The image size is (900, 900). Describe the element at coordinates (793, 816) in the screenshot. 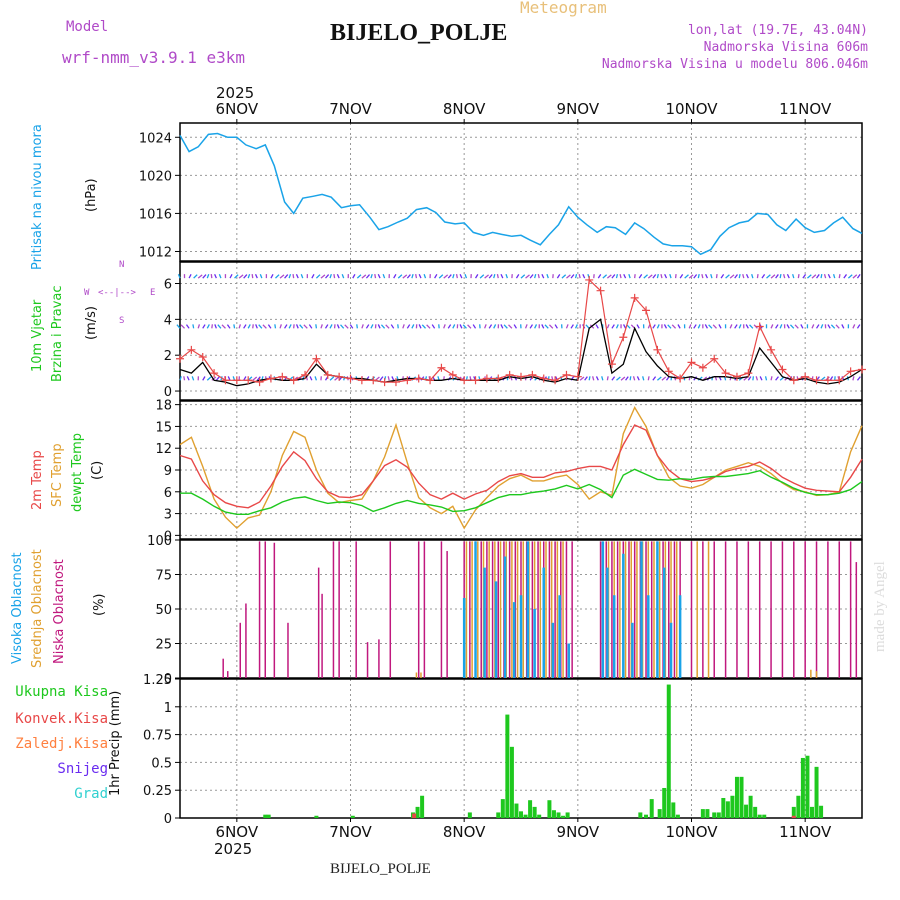

I see `convective-bar` at that location.